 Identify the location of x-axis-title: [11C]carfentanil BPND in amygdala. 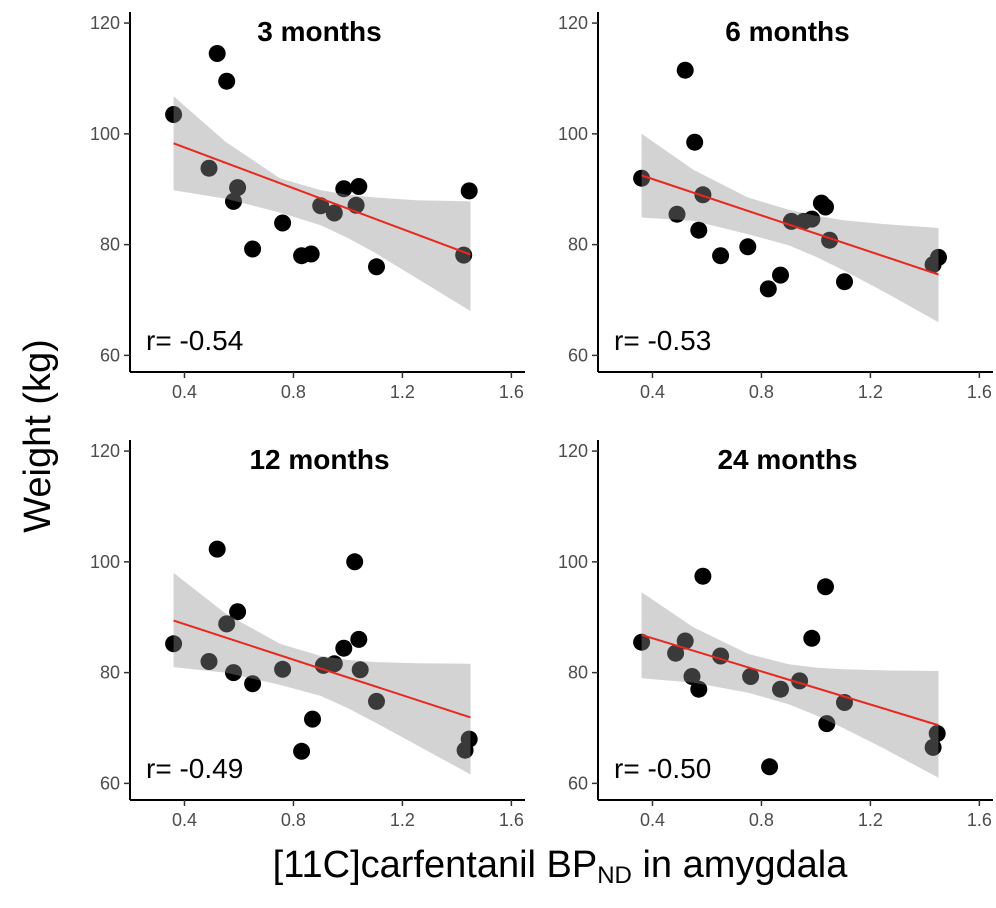
(561, 866).